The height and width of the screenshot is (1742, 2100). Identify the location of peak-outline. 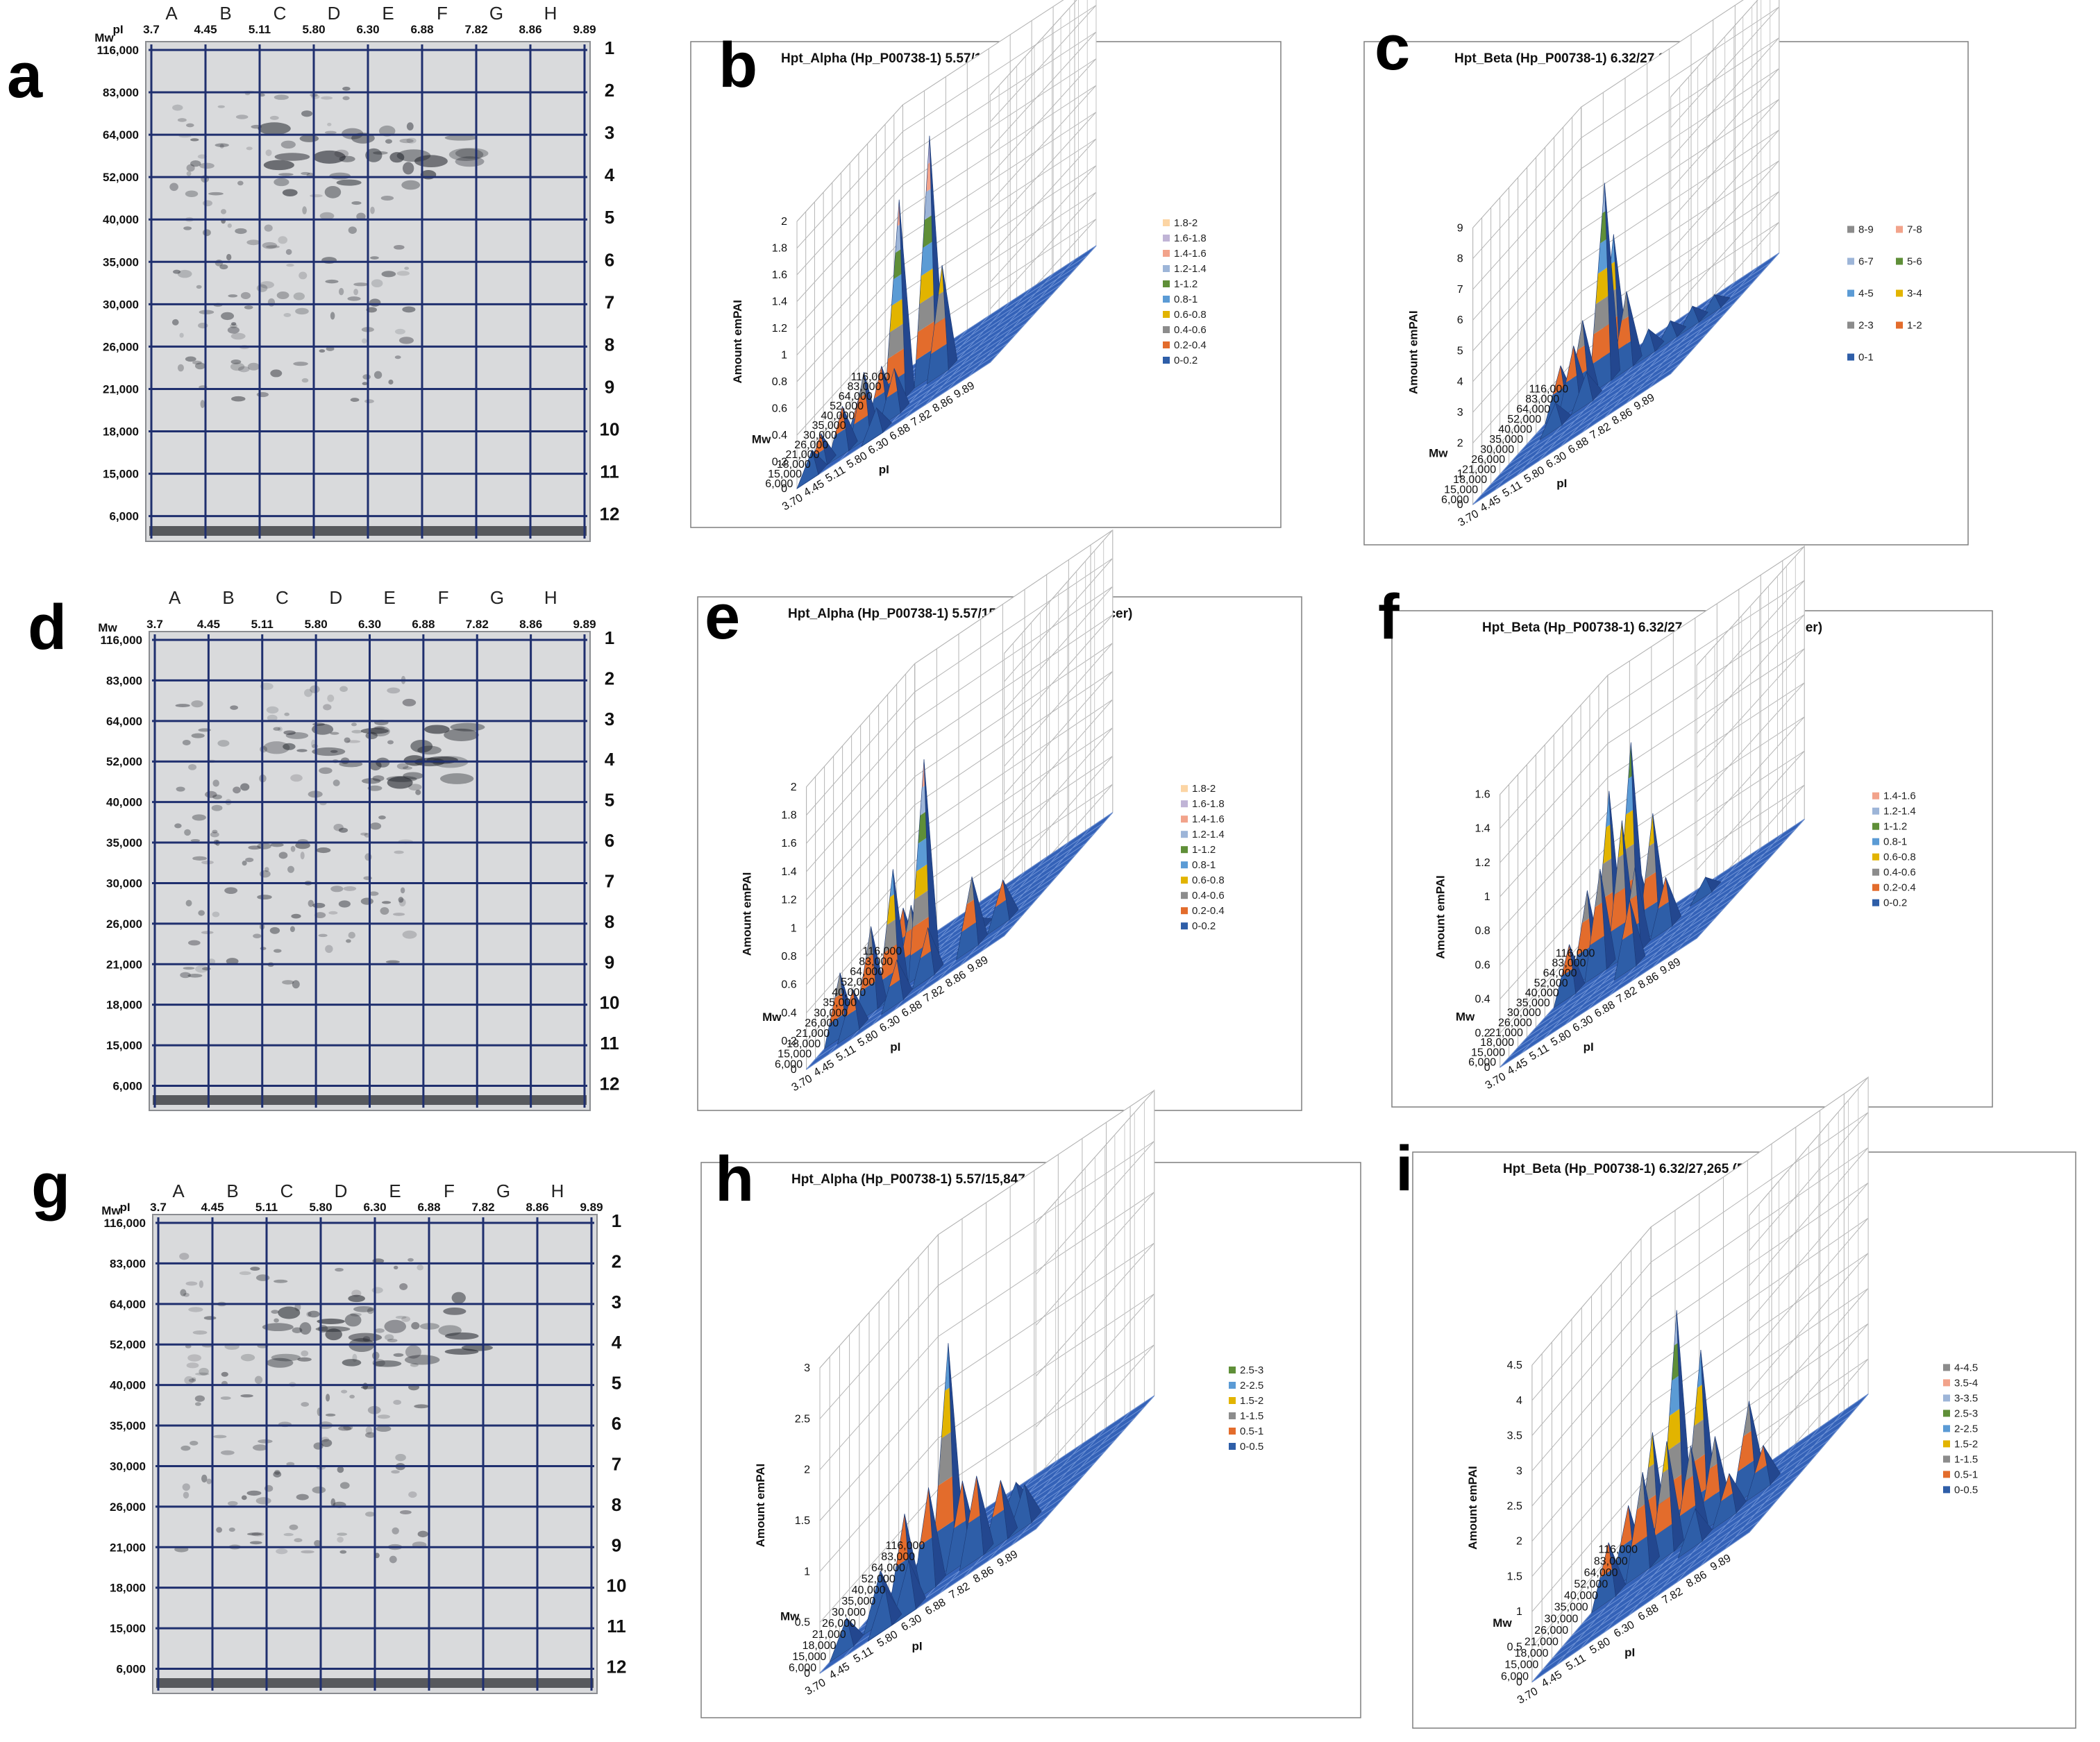
(938, 324).